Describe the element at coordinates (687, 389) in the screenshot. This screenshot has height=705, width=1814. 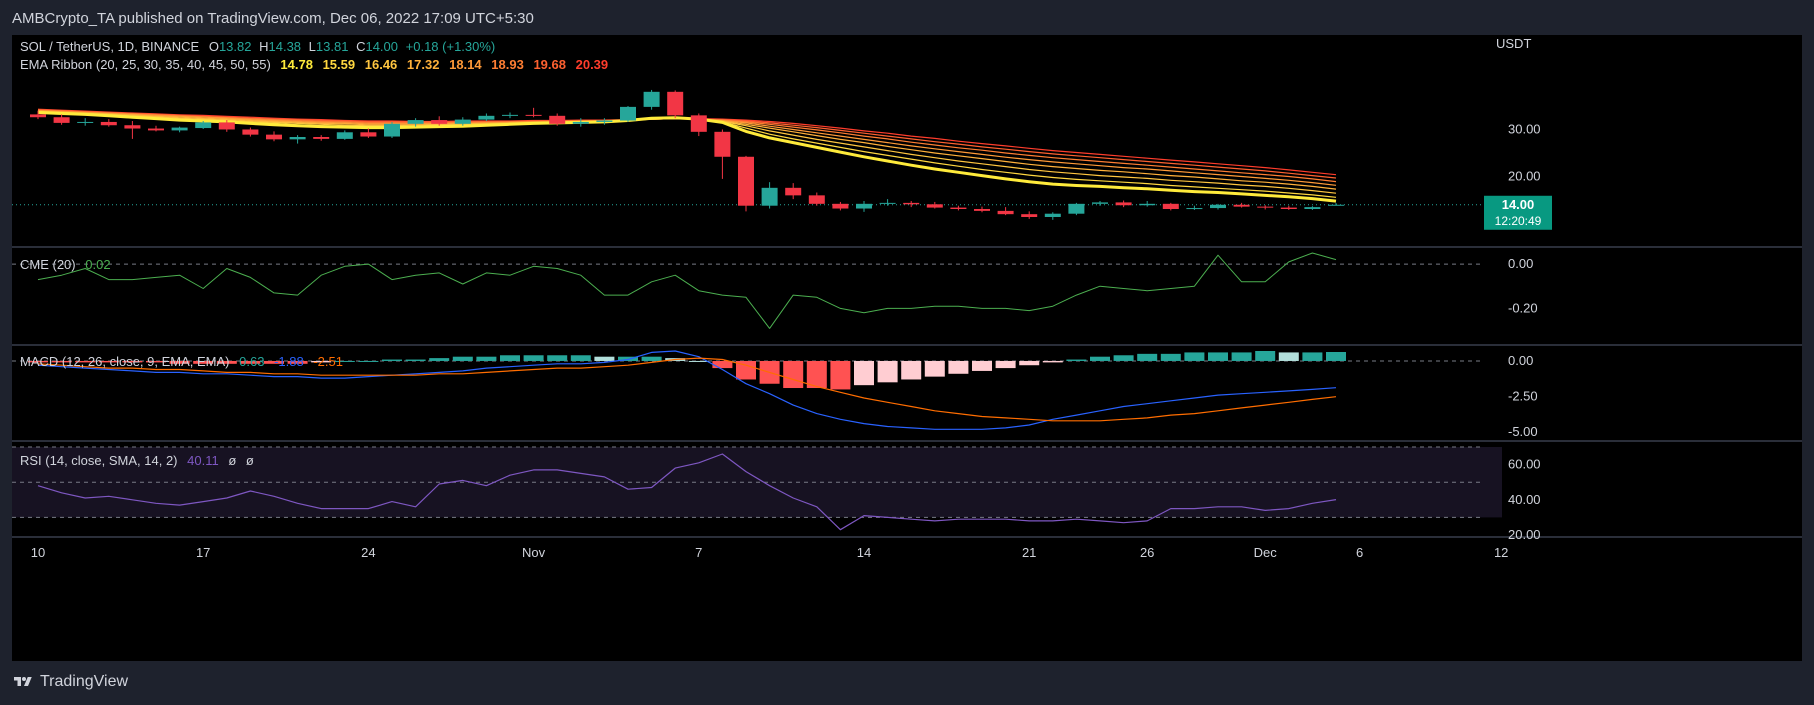
I see `macd-signal-line` at that location.